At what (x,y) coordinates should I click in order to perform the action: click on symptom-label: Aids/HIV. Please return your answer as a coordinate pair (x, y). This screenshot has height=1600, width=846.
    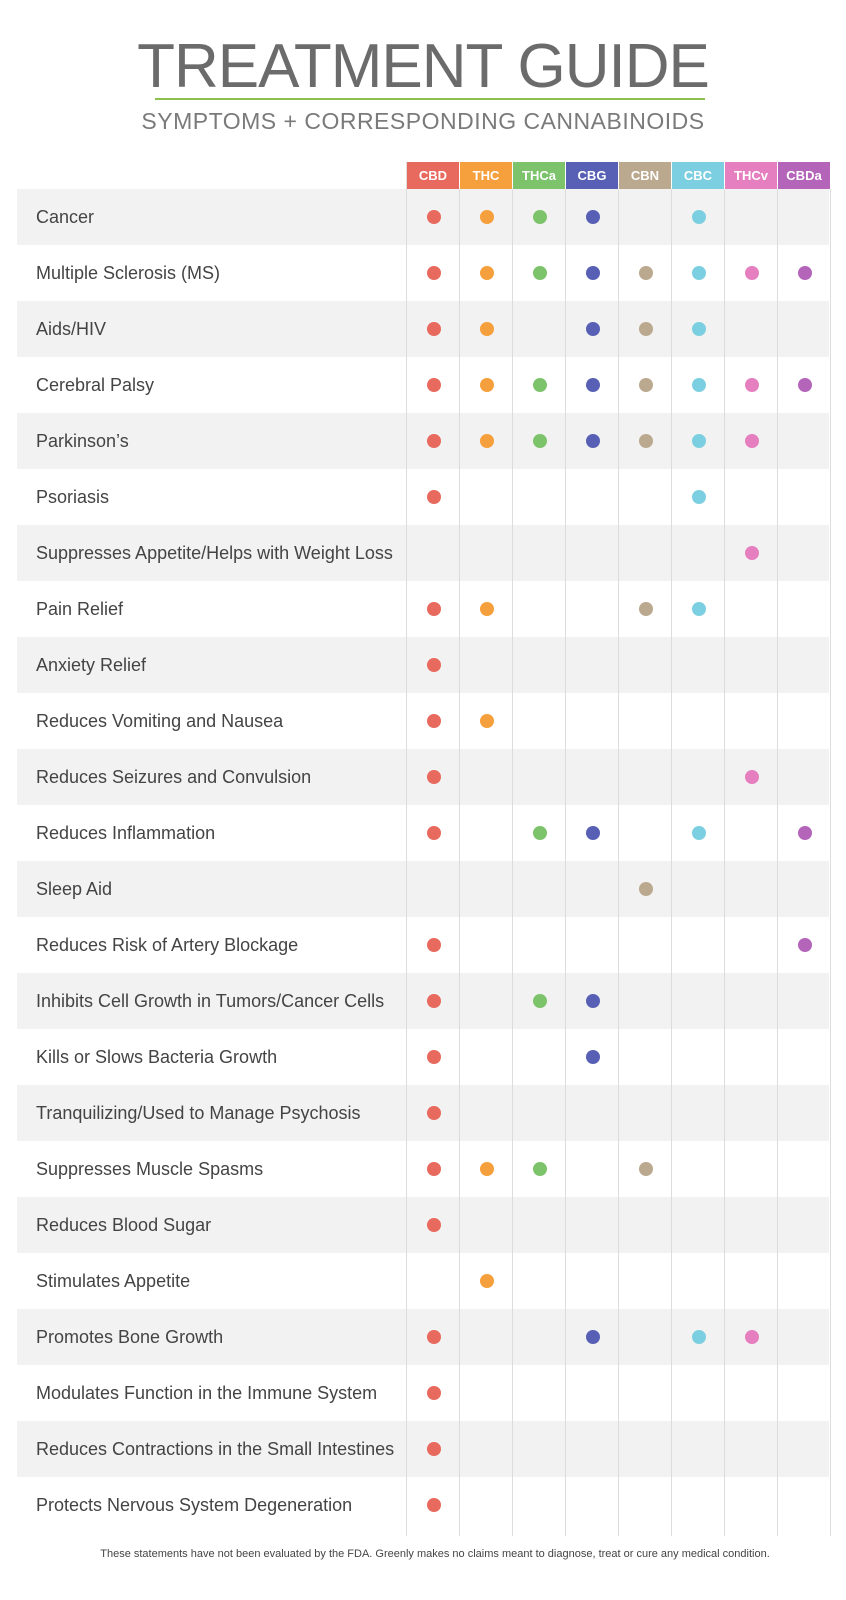
    Looking at the image, I should click on (71, 329).